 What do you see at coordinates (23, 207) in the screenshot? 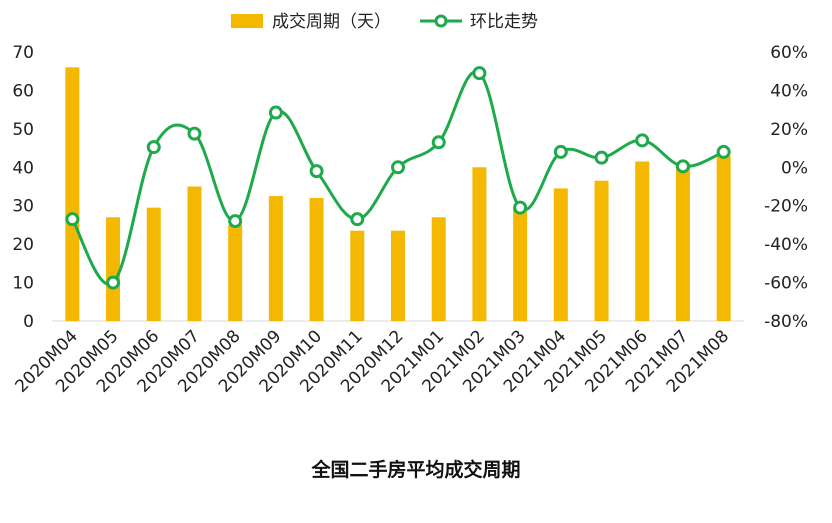
I see `left-tick-label: 30` at bounding box center [23, 207].